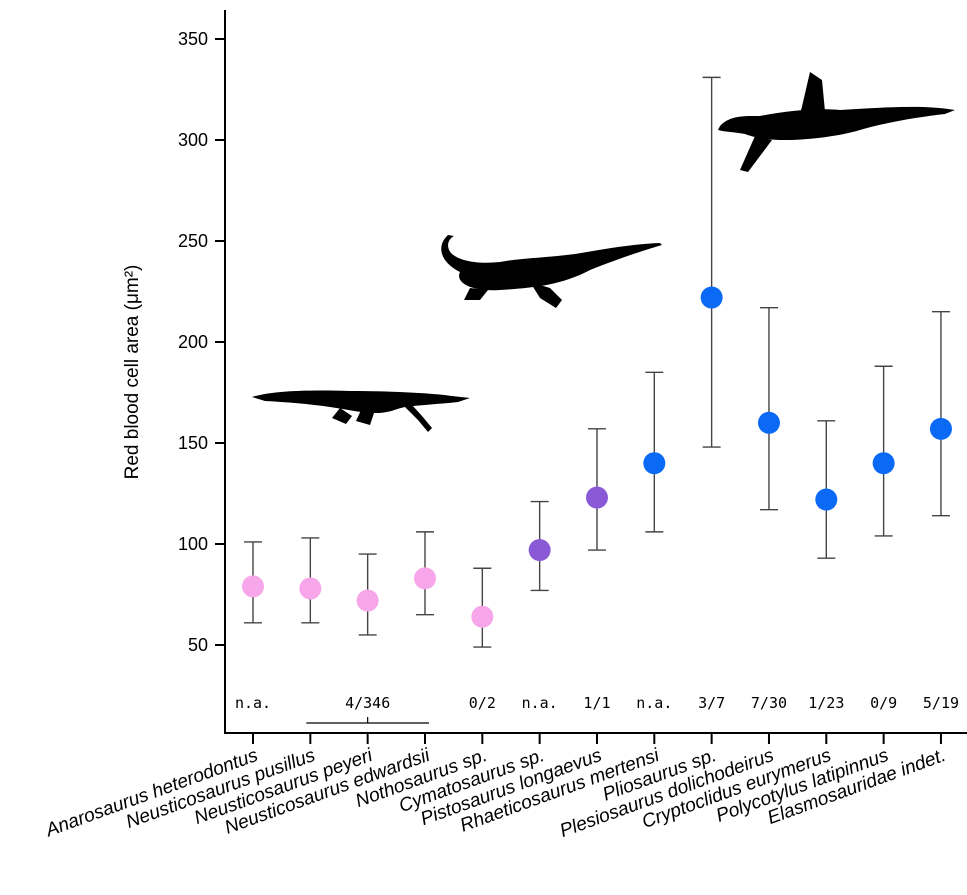  Describe the element at coordinates (482, 703) in the screenshot. I see `sample-count: 0/2` at that location.